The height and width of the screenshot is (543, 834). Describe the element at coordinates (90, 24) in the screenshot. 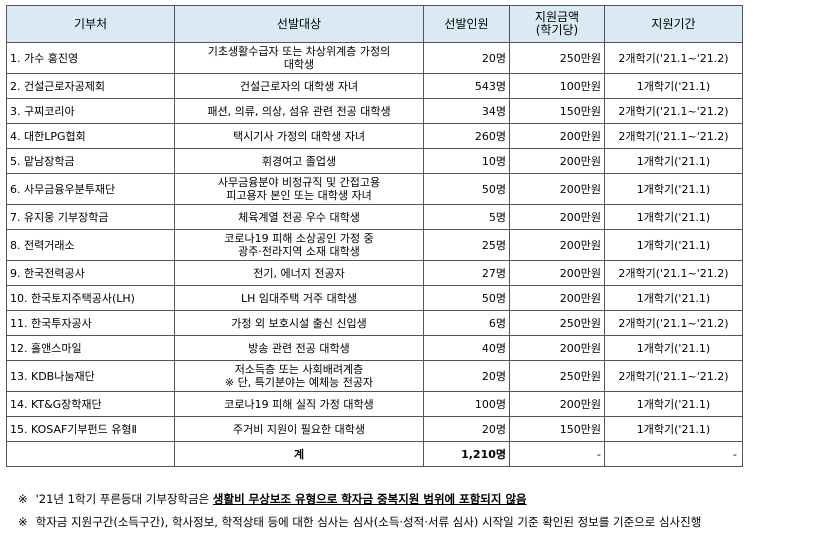

I see `header-donor: 기부처` at that location.